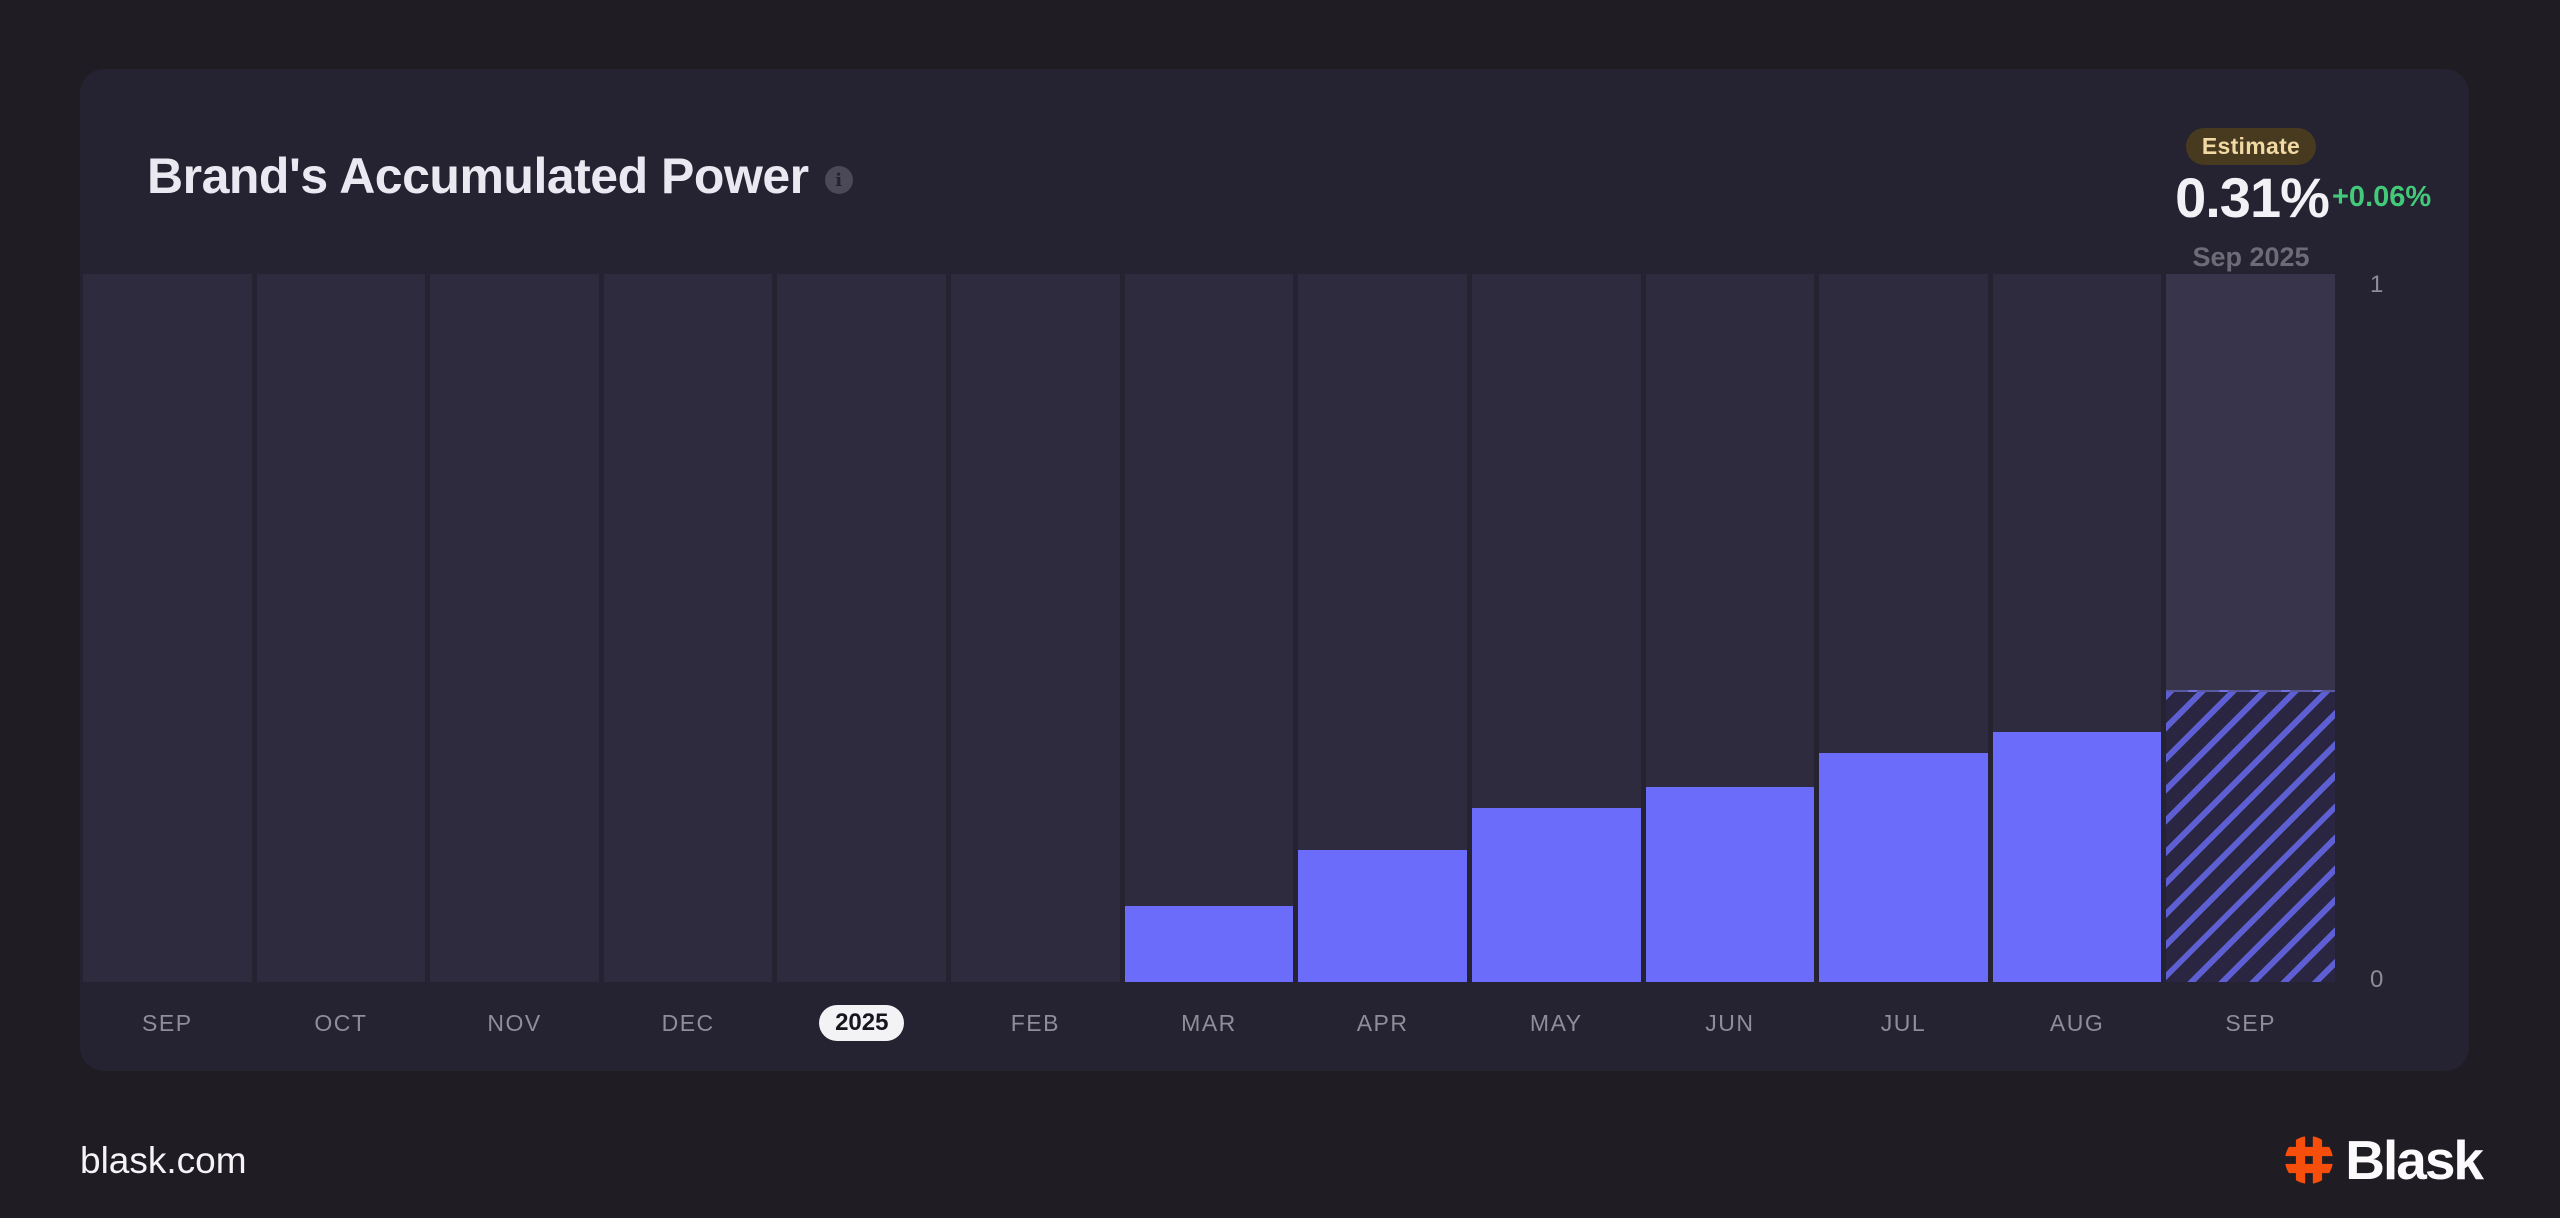 The width and height of the screenshot is (2560, 1218). What do you see at coordinates (2251, 257) in the screenshot?
I see `estimate-period: Sep 2025` at bounding box center [2251, 257].